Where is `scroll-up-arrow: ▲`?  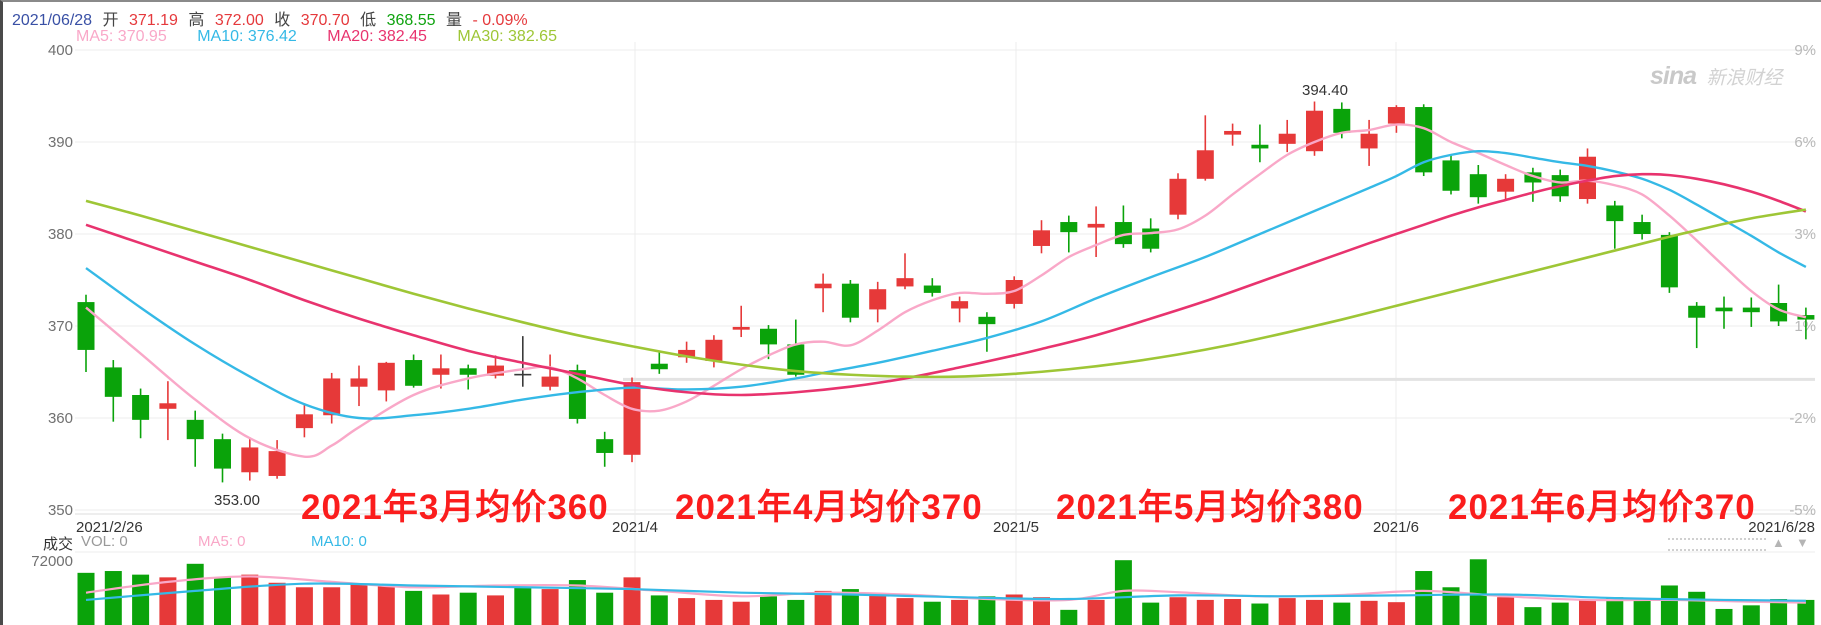 scroll-up-arrow: ▲ is located at coordinates (1778, 542).